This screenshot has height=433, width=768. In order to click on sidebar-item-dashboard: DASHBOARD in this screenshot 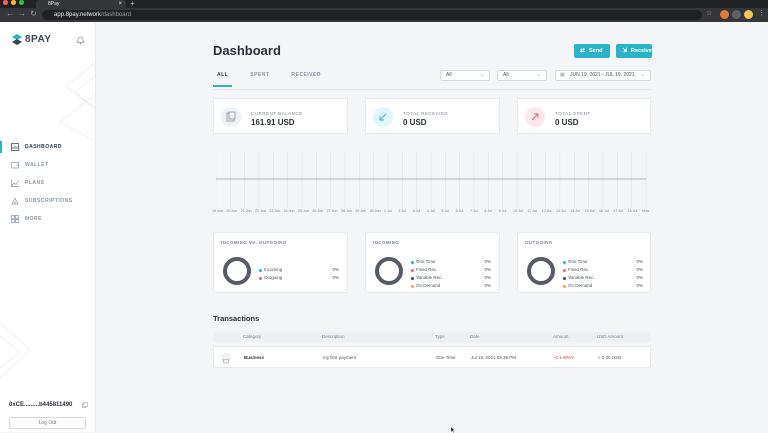, I will do `click(47, 147)`.